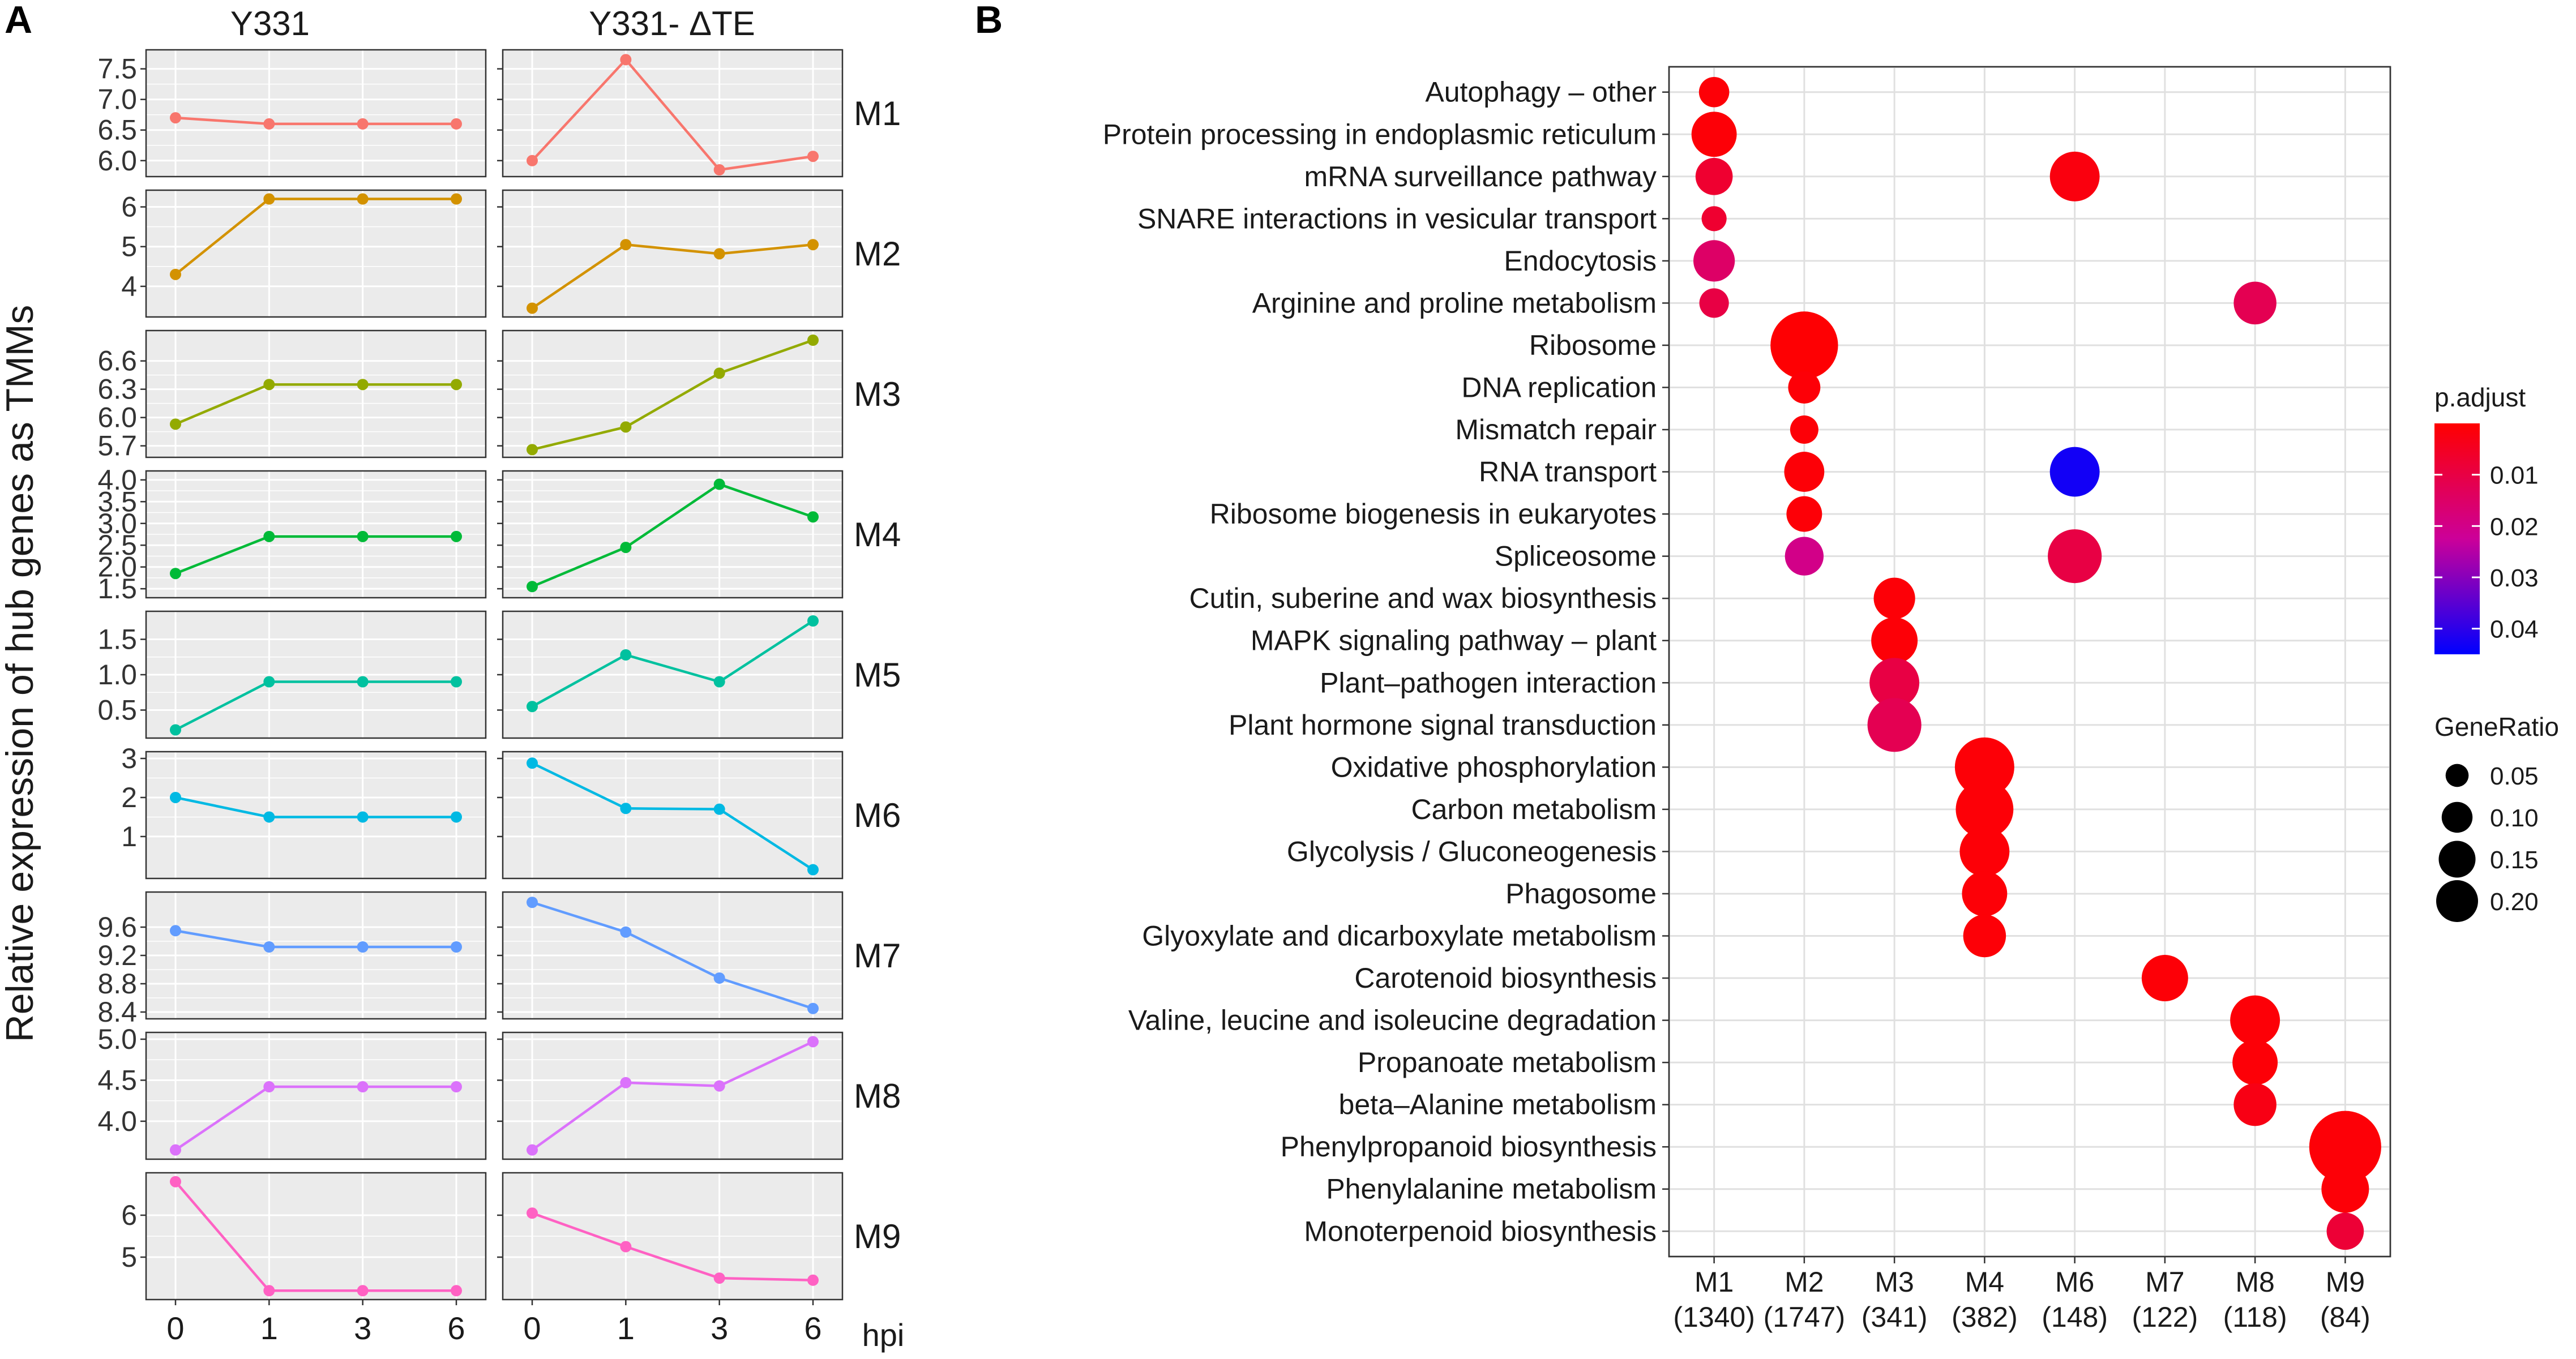 The width and height of the screenshot is (2576, 1359). I want to click on line-panel-m8-strain-1: 4.0 4.5 5.0, so click(292, 1091).